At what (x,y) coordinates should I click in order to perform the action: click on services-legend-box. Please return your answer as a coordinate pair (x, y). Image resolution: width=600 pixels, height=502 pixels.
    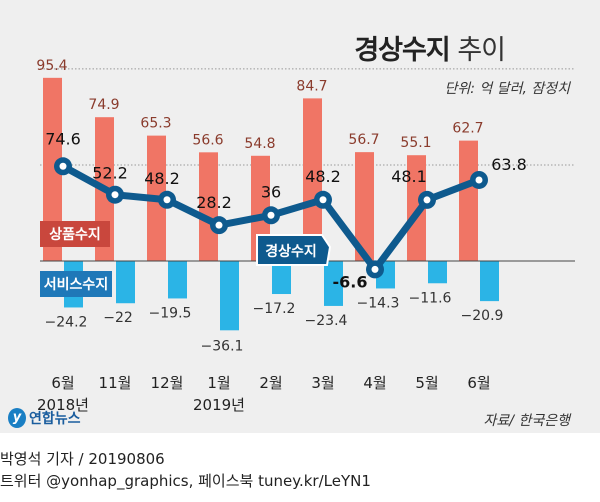
    Looking at the image, I should click on (76, 284).